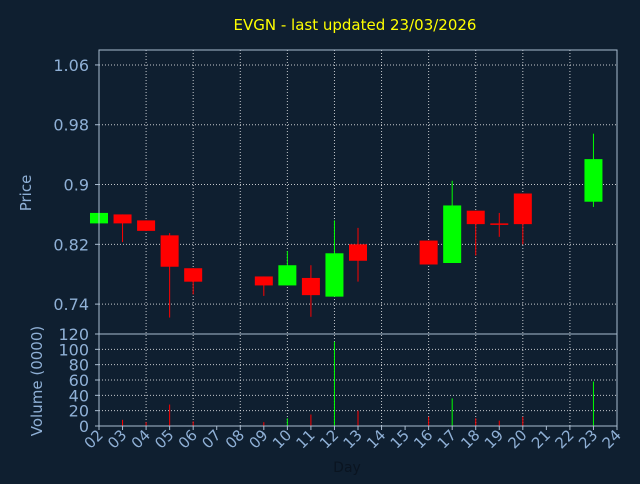 The height and width of the screenshot is (484, 640). I want to click on volume-tick-label: 80, so click(79, 365).